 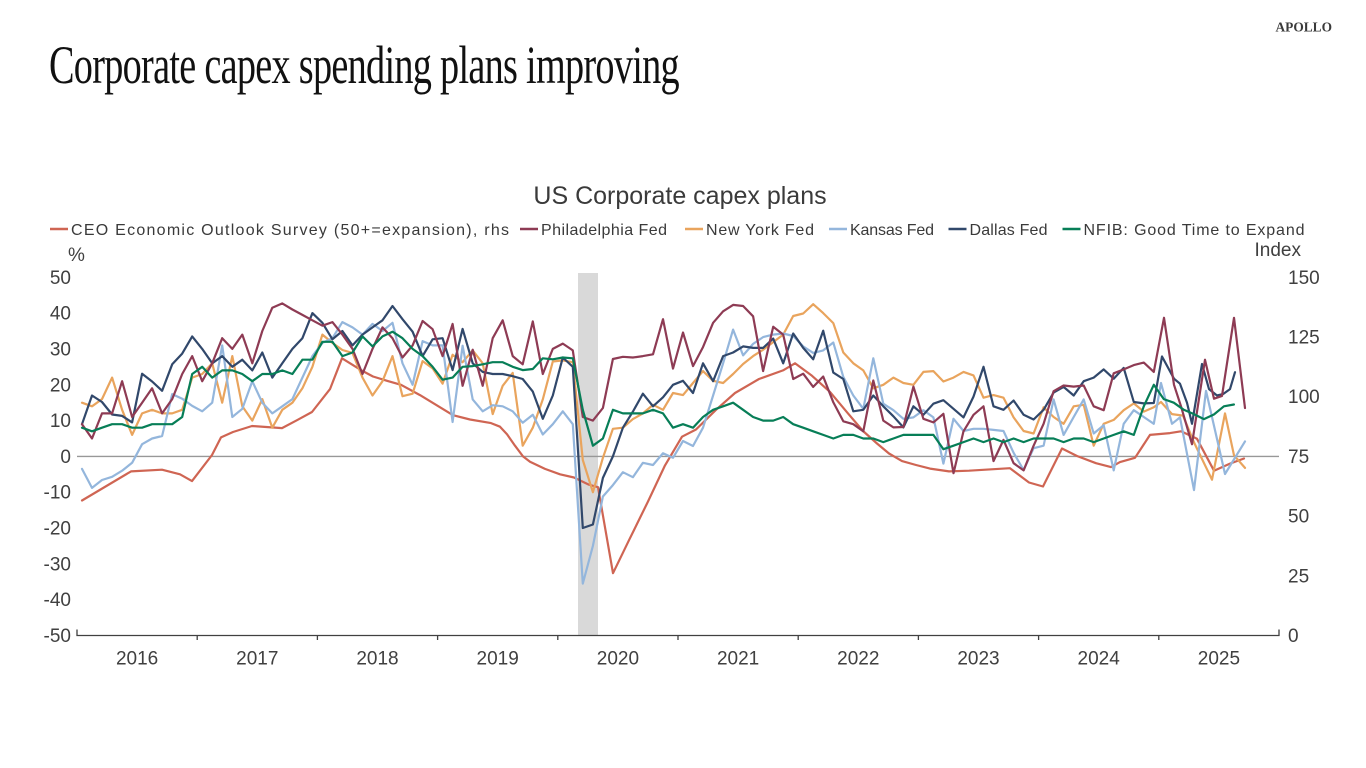 What do you see at coordinates (1099, 659) in the screenshot?
I see `svg-text: 2024` at bounding box center [1099, 659].